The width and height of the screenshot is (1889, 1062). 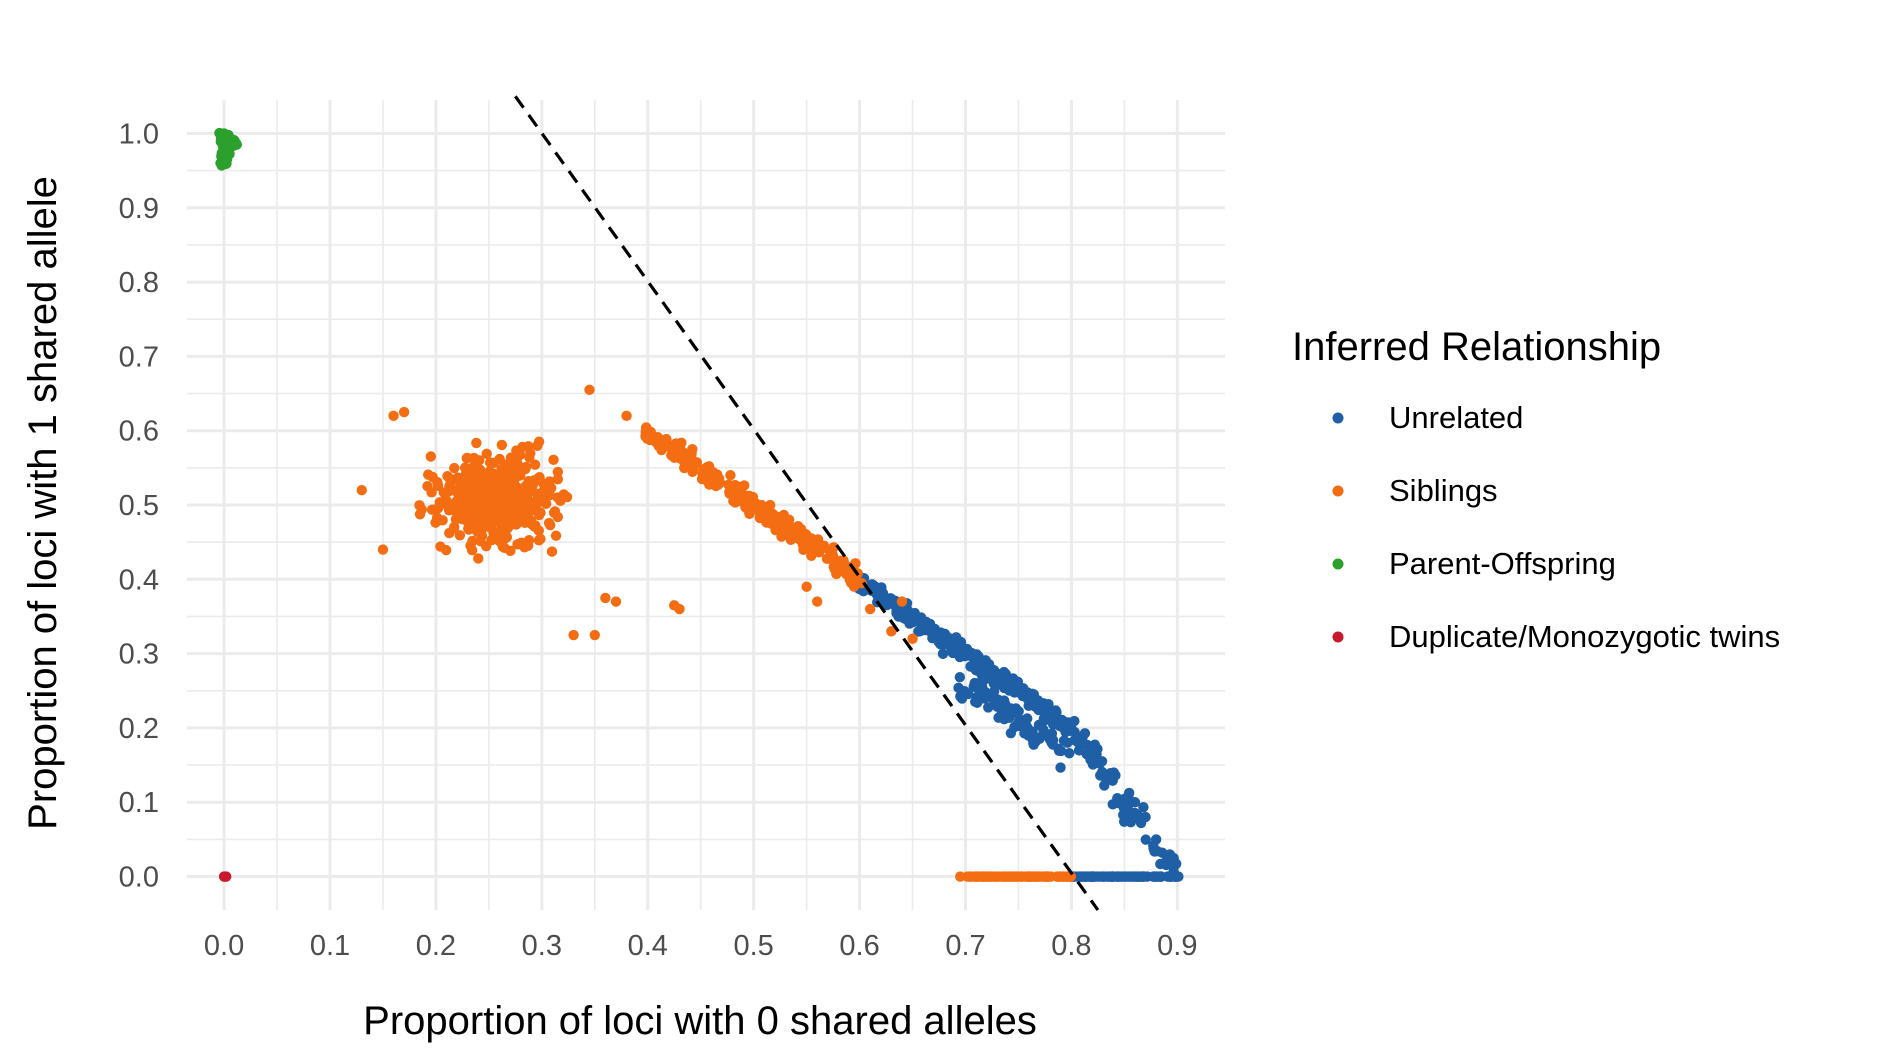 What do you see at coordinates (1584, 636) in the screenshot?
I see `legend-label: Duplicate/Monozygotic twins` at bounding box center [1584, 636].